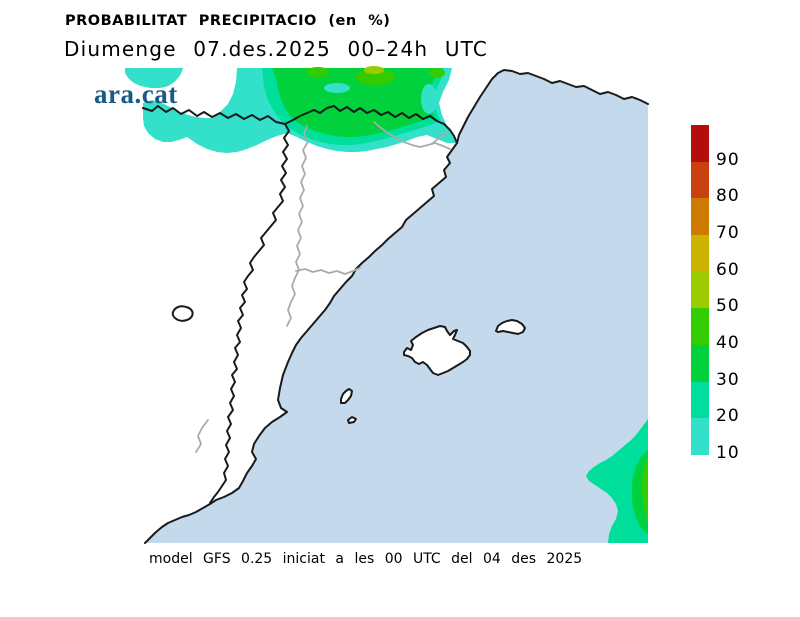 The height and width of the screenshot is (617, 800). I want to click on pyrenees-border, so click(300, 124).